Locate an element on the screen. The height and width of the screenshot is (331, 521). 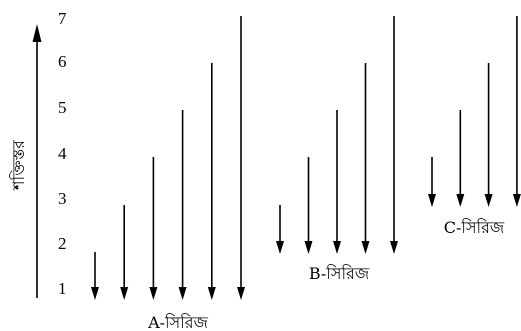
energy-axis-arrowhead is located at coordinates (37, 33).